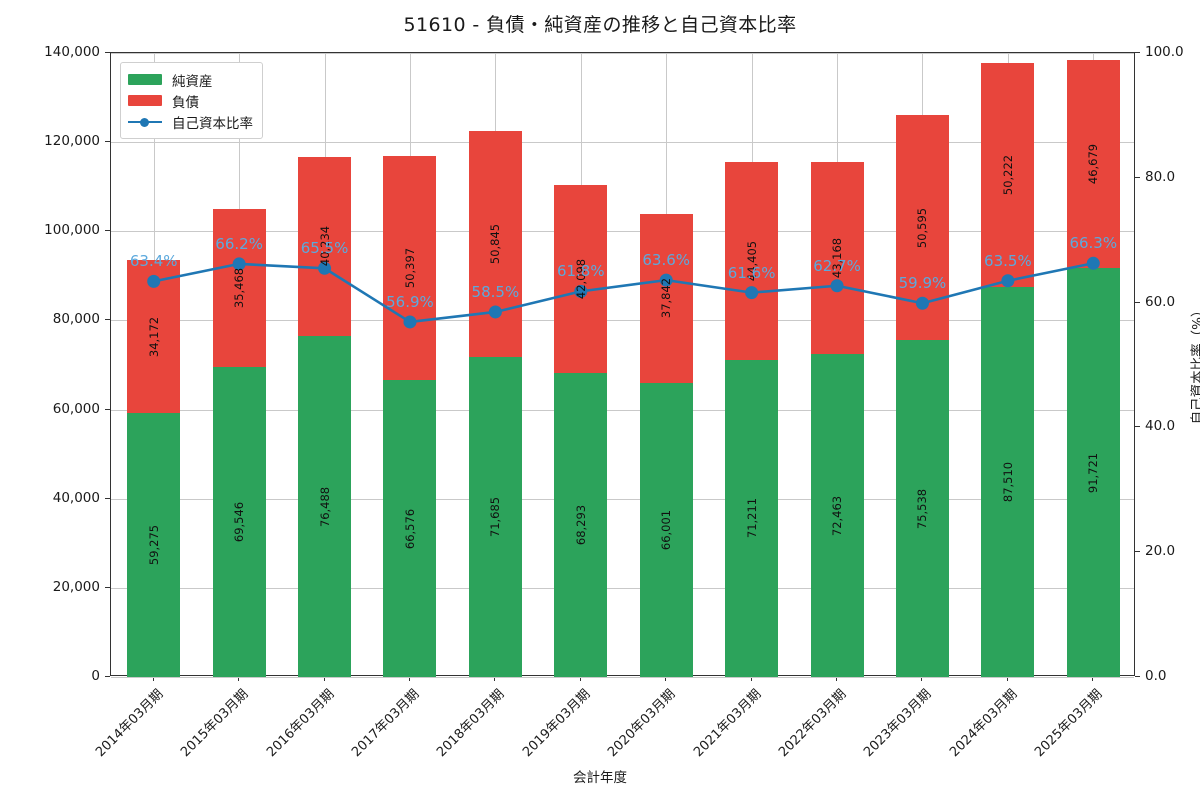 This screenshot has width=1200, height=811. I want to click on y-tick-label-right: 60.0, so click(1160, 301).